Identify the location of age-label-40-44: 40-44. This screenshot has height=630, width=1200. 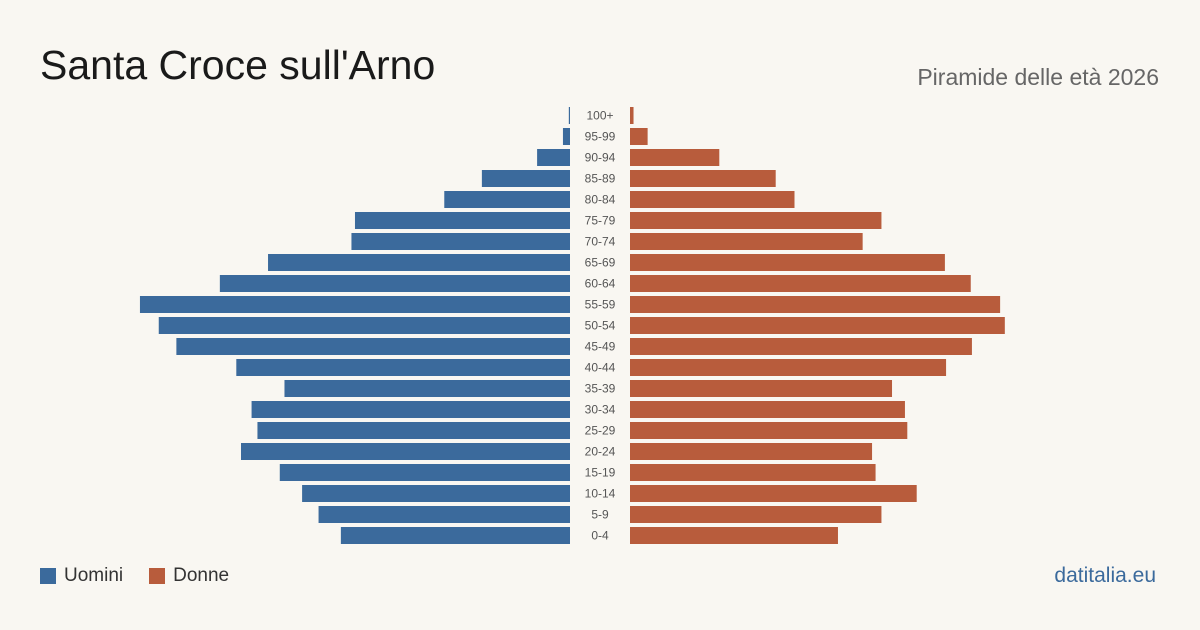
(600, 368).